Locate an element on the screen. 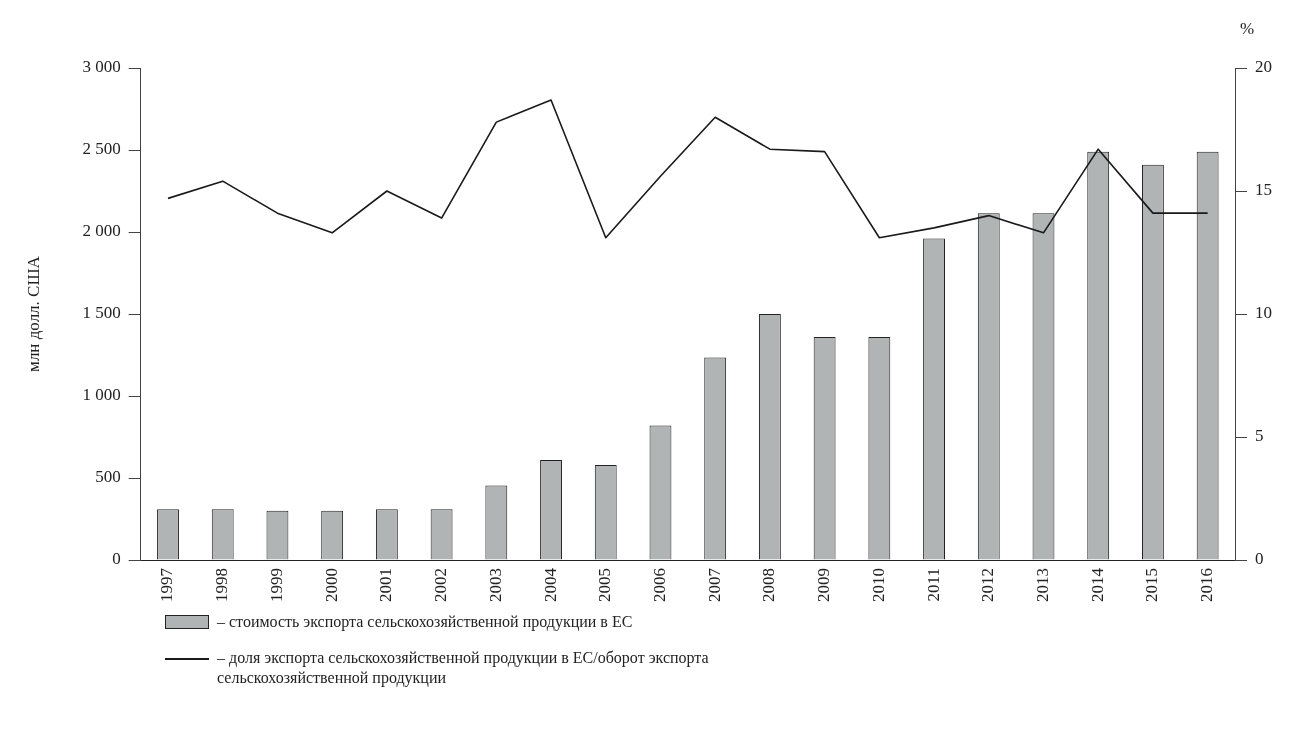 This screenshot has width=1290, height=755. x-tick-label: 2001 is located at coordinates (386, 585).